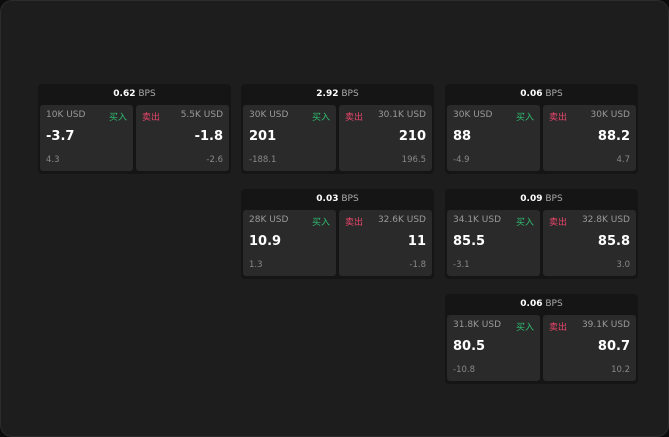  What do you see at coordinates (531, 199) in the screenshot?
I see `spread-value: 0.09` at bounding box center [531, 199].